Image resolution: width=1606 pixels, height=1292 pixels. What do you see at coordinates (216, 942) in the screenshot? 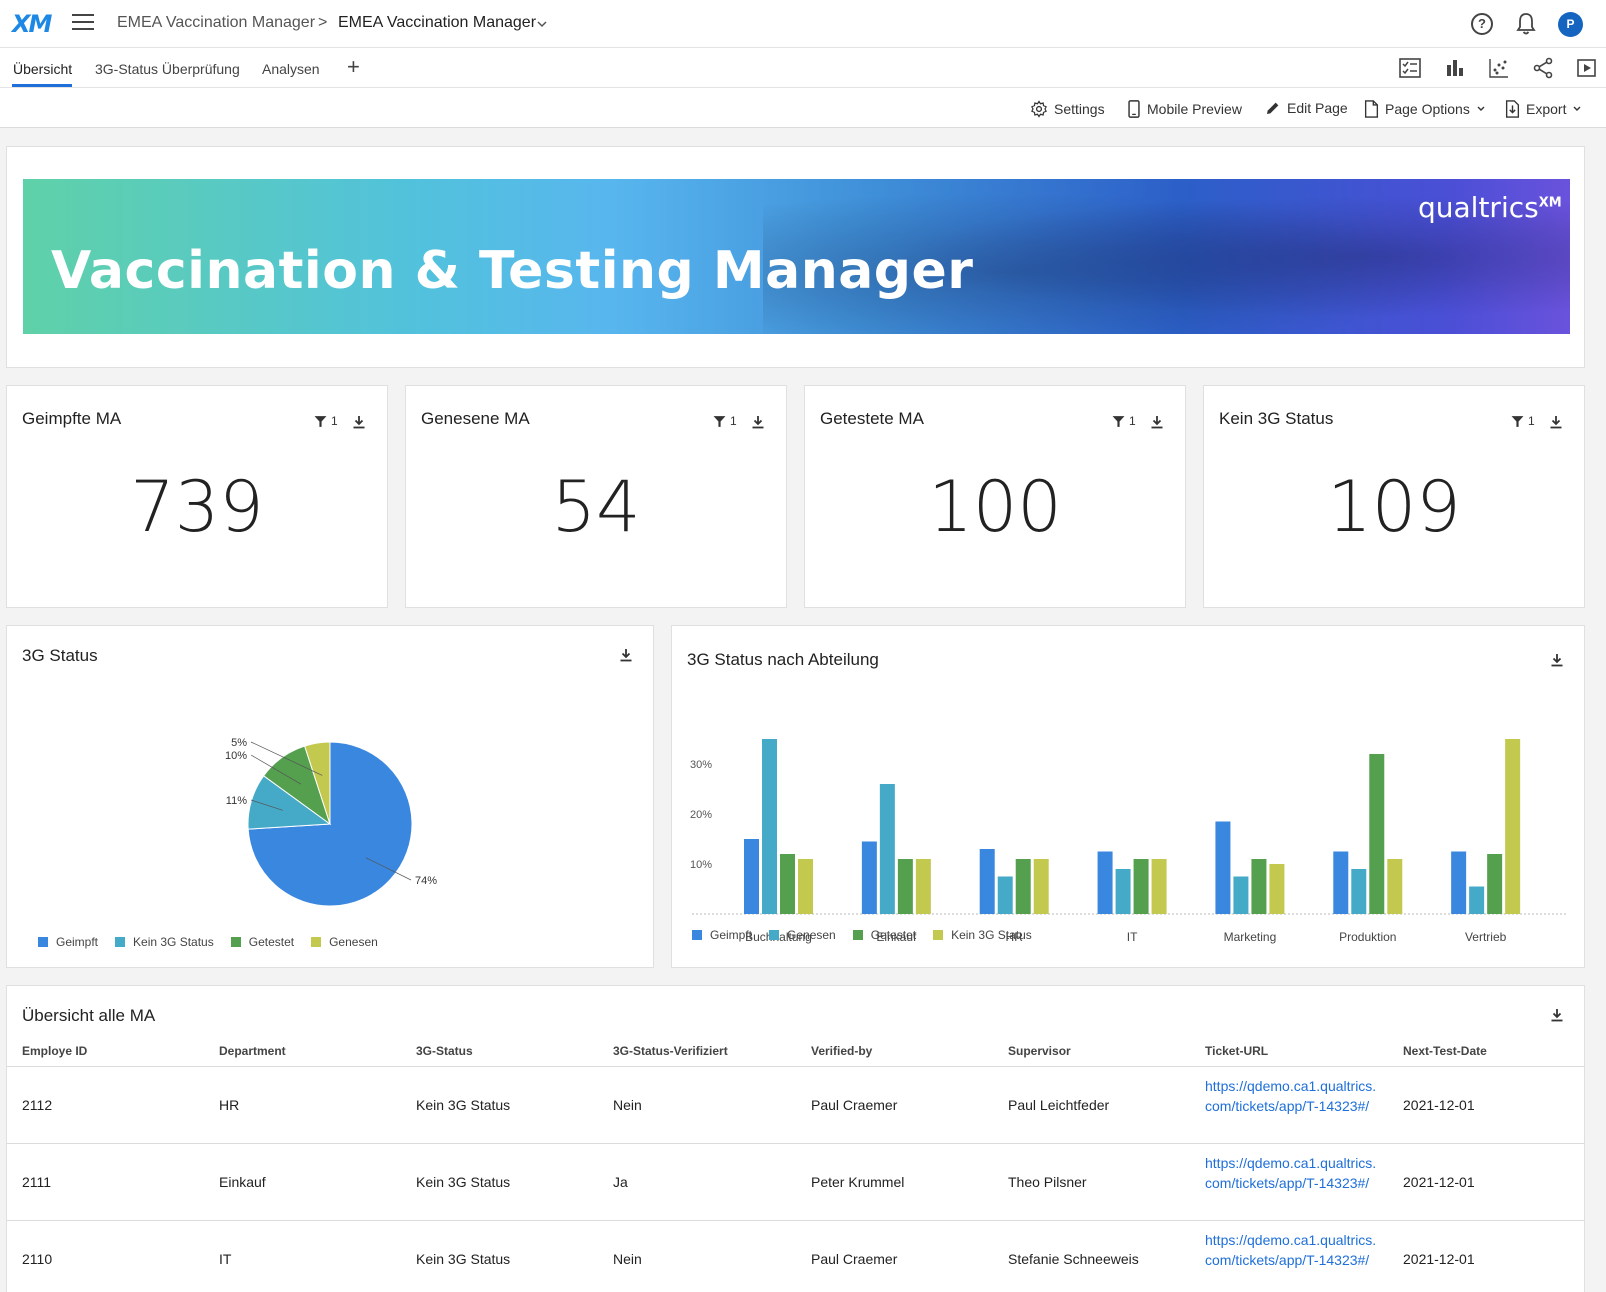
I see `pie-legend: Geimpft Kein 3G Status Getestet Genesen` at bounding box center [216, 942].